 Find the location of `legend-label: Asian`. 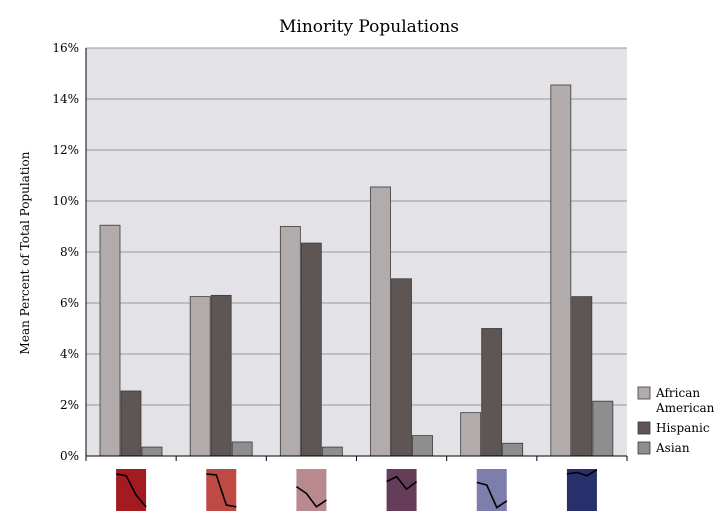

legend-label: Asian is located at coordinates (672, 448).